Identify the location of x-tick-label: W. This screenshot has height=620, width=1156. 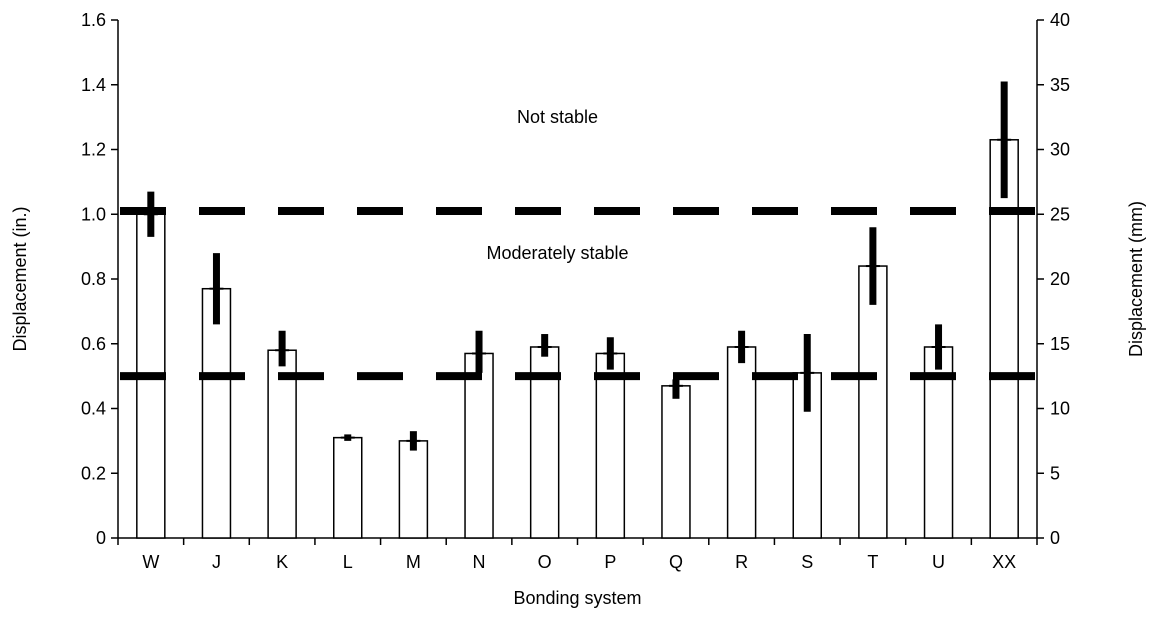
(150, 562).